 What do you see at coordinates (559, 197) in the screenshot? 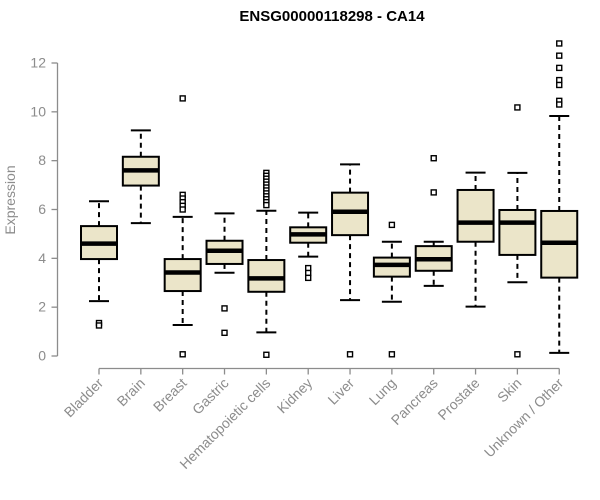
I see `boxplot-unknown-other` at bounding box center [559, 197].